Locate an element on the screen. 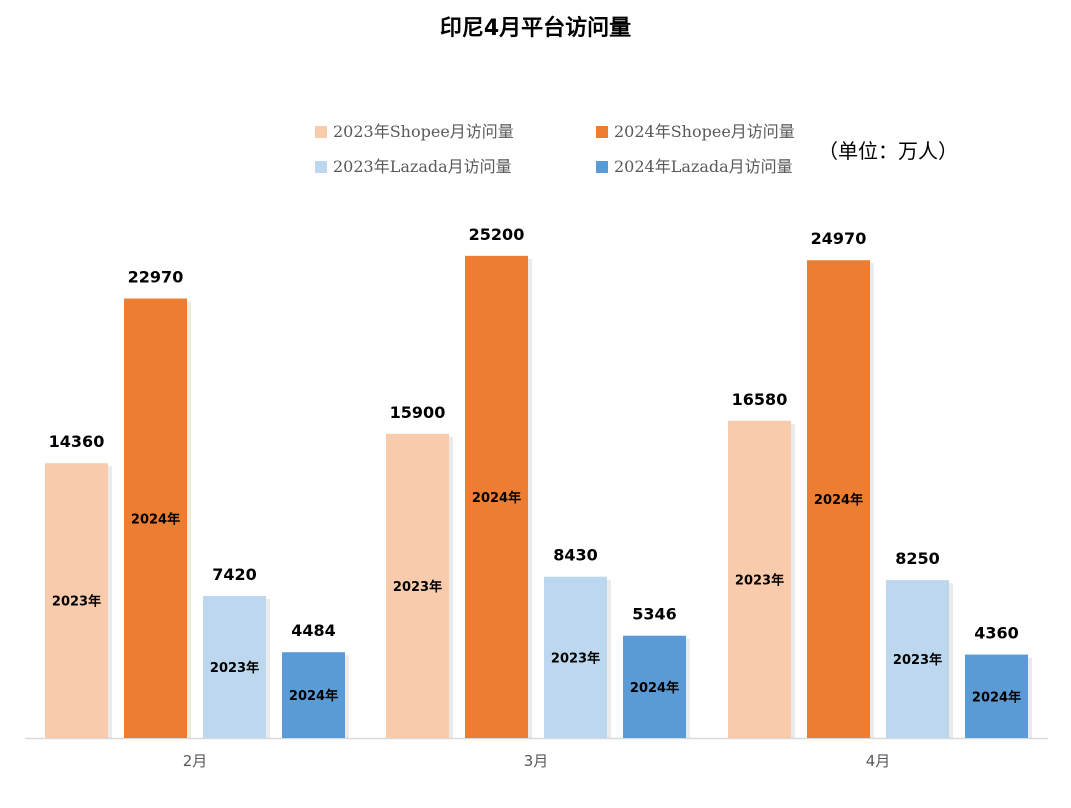 This screenshot has height=808, width=1071. data-label: 15900 is located at coordinates (418, 412).